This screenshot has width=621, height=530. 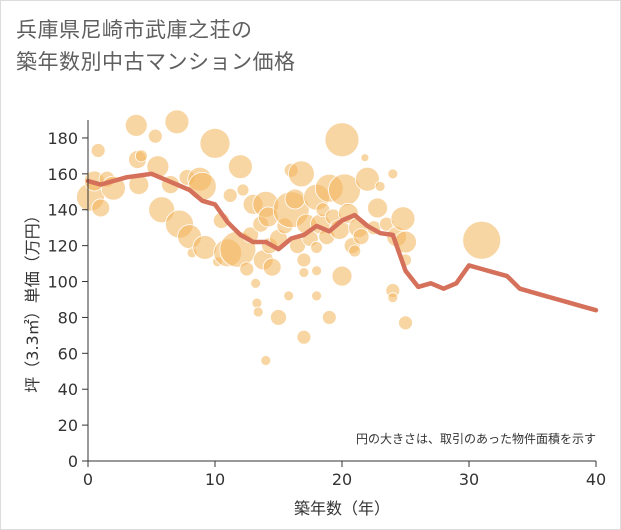 What do you see at coordinates (68, 389) in the screenshot?
I see `y-tick-label-40: 40` at bounding box center [68, 389].